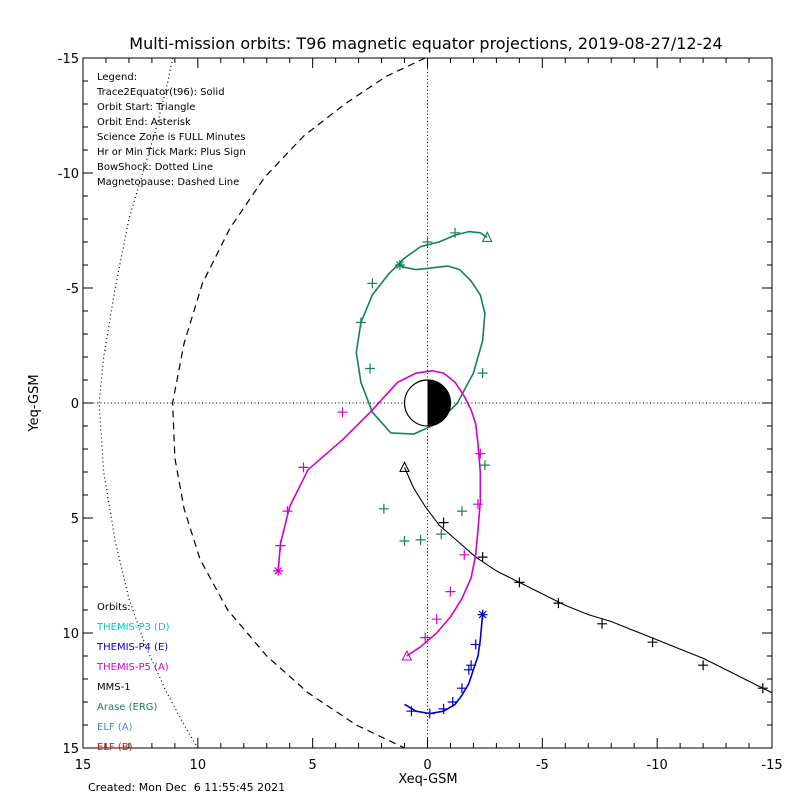 This screenshot has width=800, height=800. I want to click on mission-label: MMS-1, so click(114, 687).